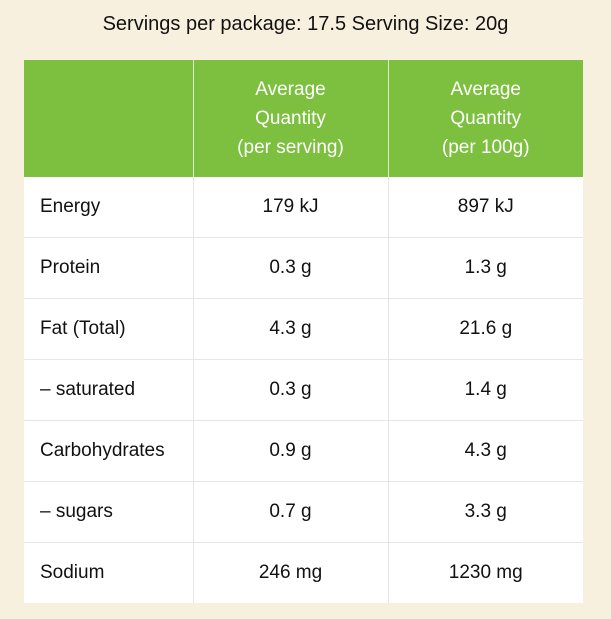 This screenshot has height=619, width=611. I want to click on table-row: Fat (Total) 4.3 g 21.6 g, so click(303, 329).